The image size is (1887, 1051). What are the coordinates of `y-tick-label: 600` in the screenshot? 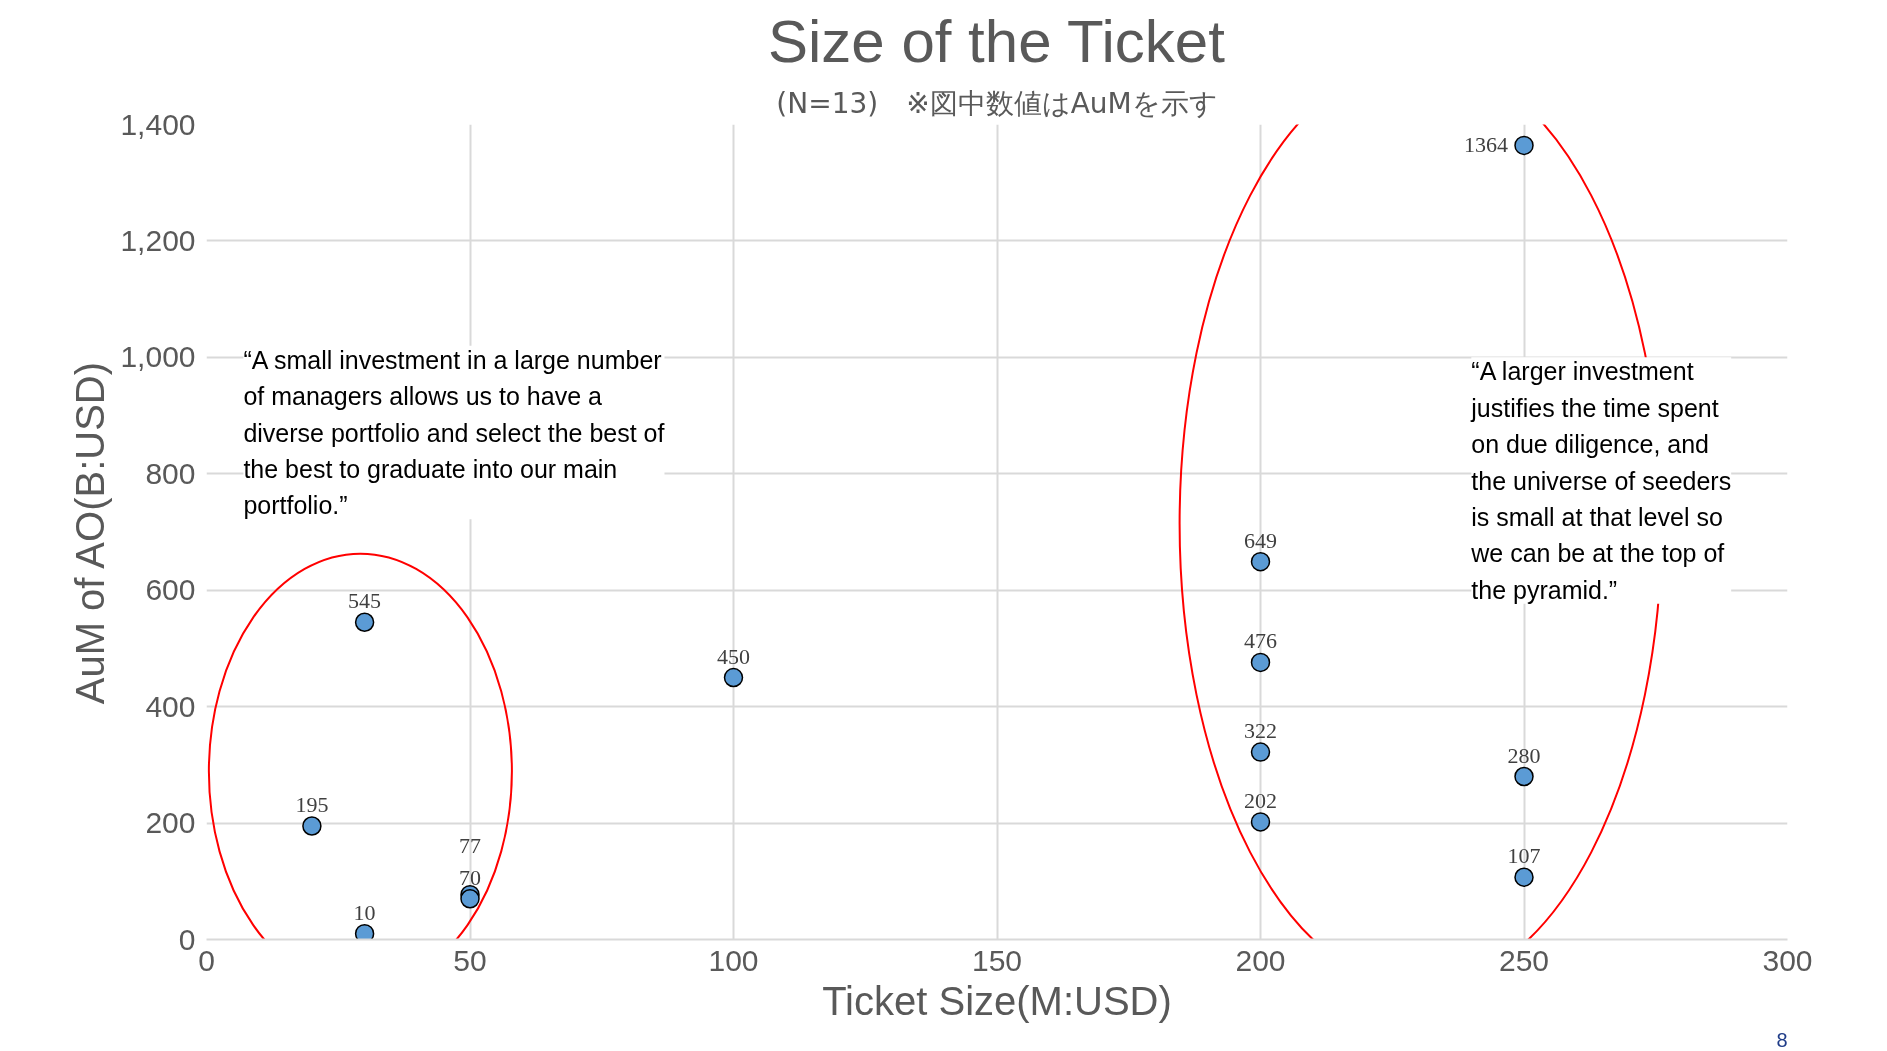 It's located at (170, 590).